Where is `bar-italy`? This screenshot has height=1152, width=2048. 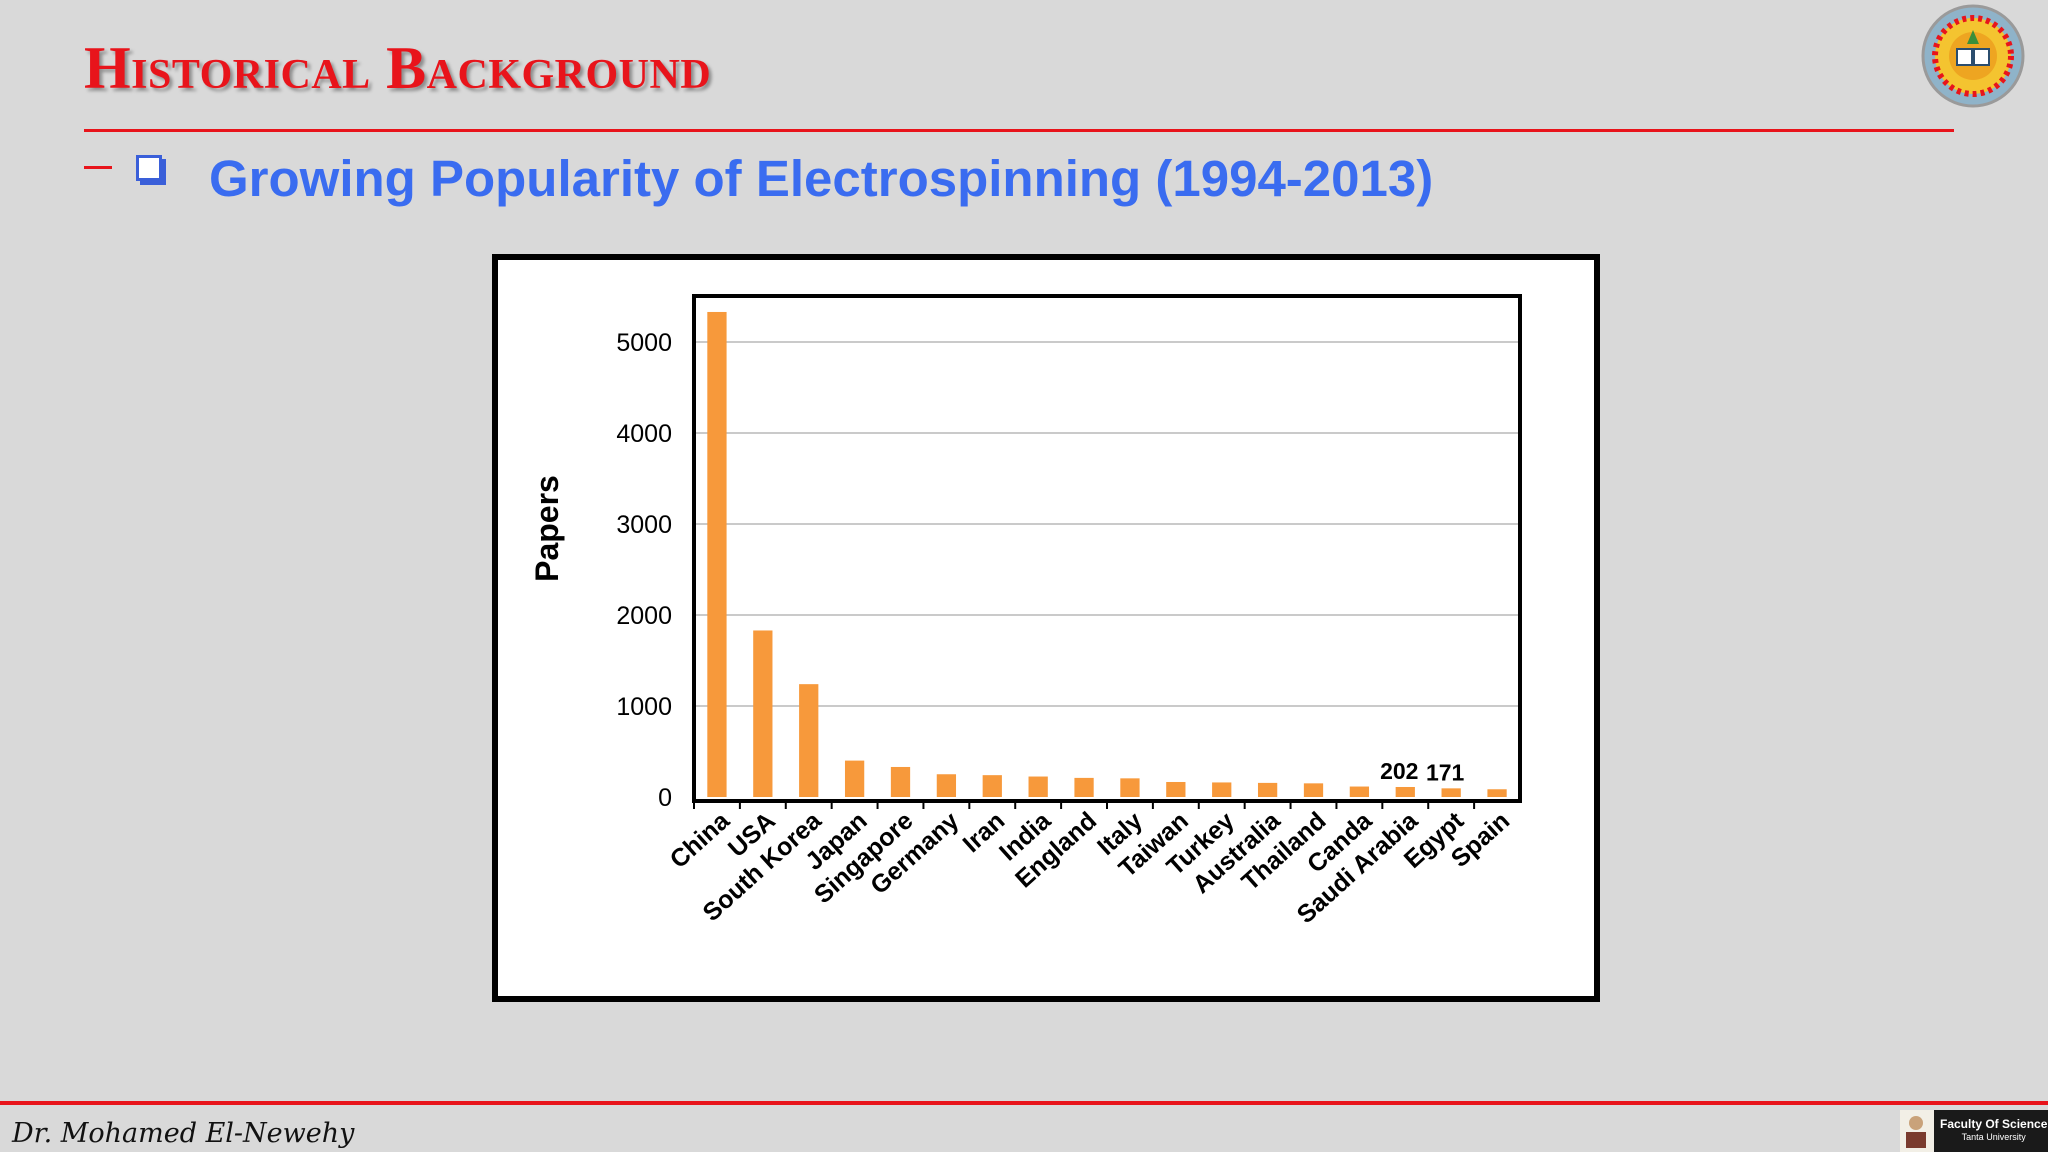
bar-italy is located at coordinates (1130, 787).